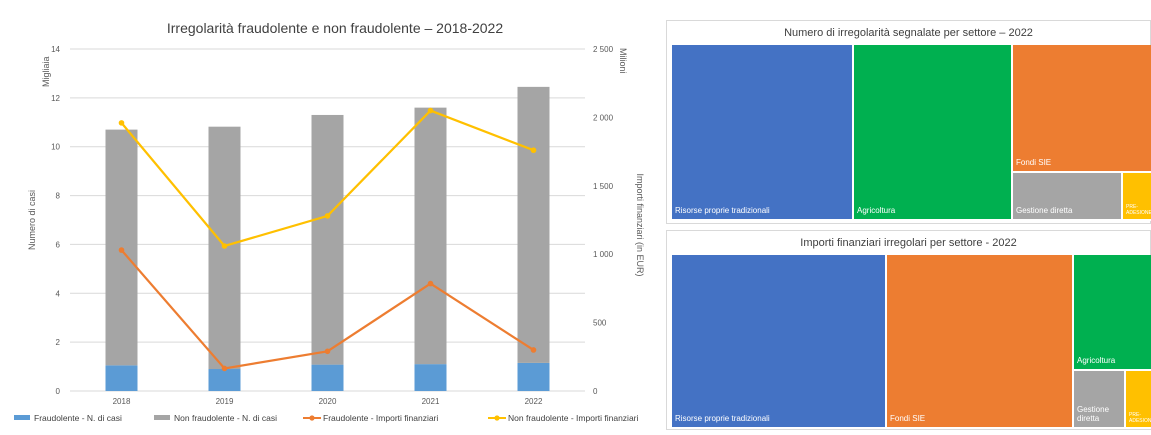 The height and width of the screenshot is (435, 1151). What do you see at coordinates (225, 401) in the screenshot?
I see `x-tick-label: 2019` at bounding box center [225, 401].